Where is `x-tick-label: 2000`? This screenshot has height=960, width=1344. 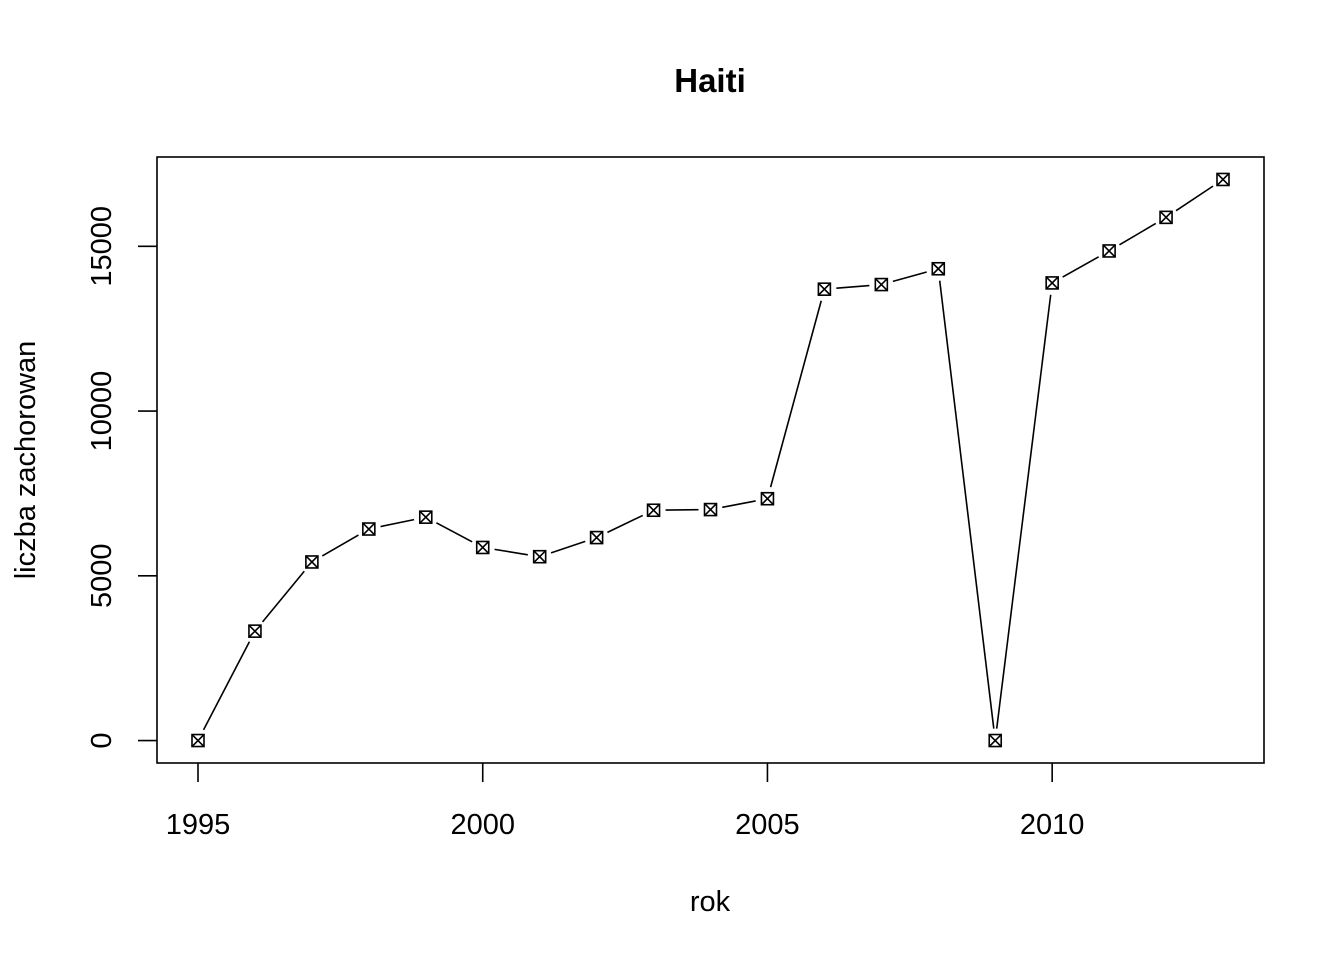
x-tick-label: 2000 is located at coordinates (482, 825).